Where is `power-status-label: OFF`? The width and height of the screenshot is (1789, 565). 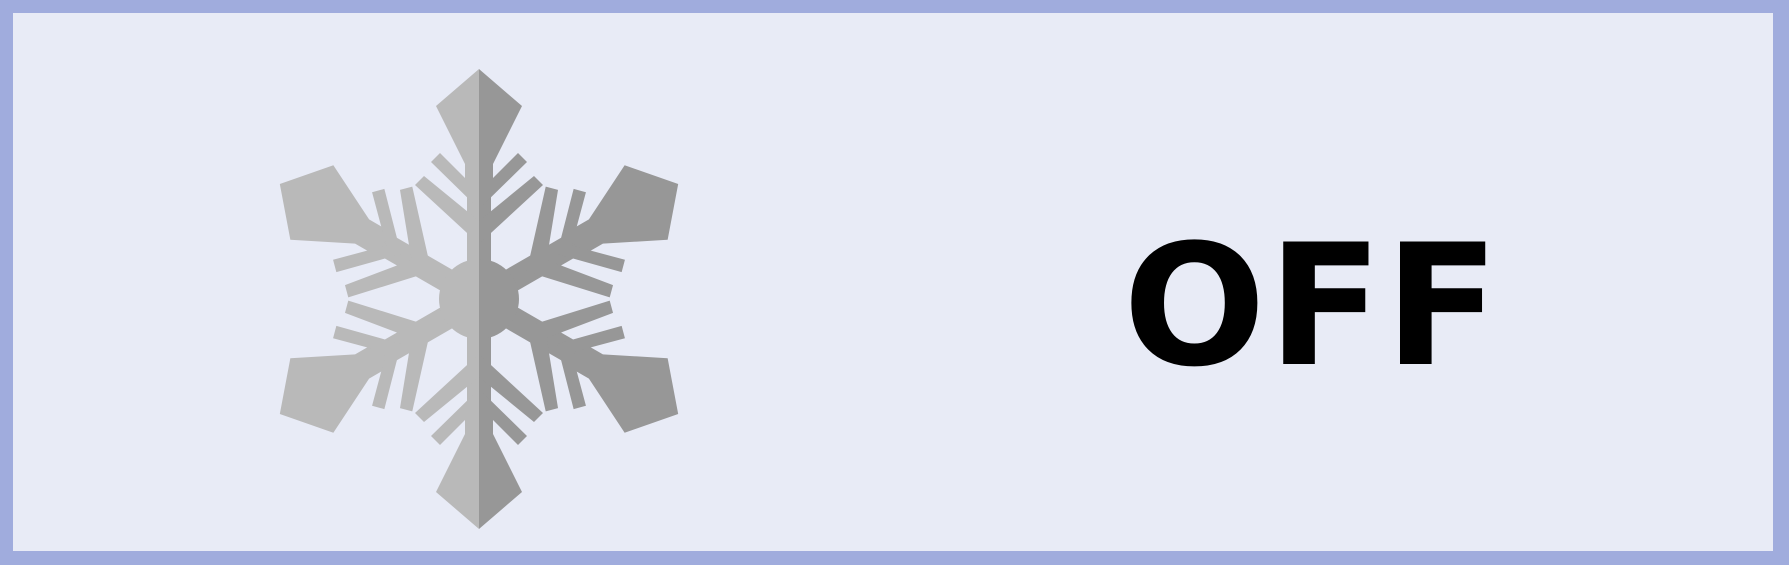 power-status-label: OFF is located at coordinates (1312, 306).